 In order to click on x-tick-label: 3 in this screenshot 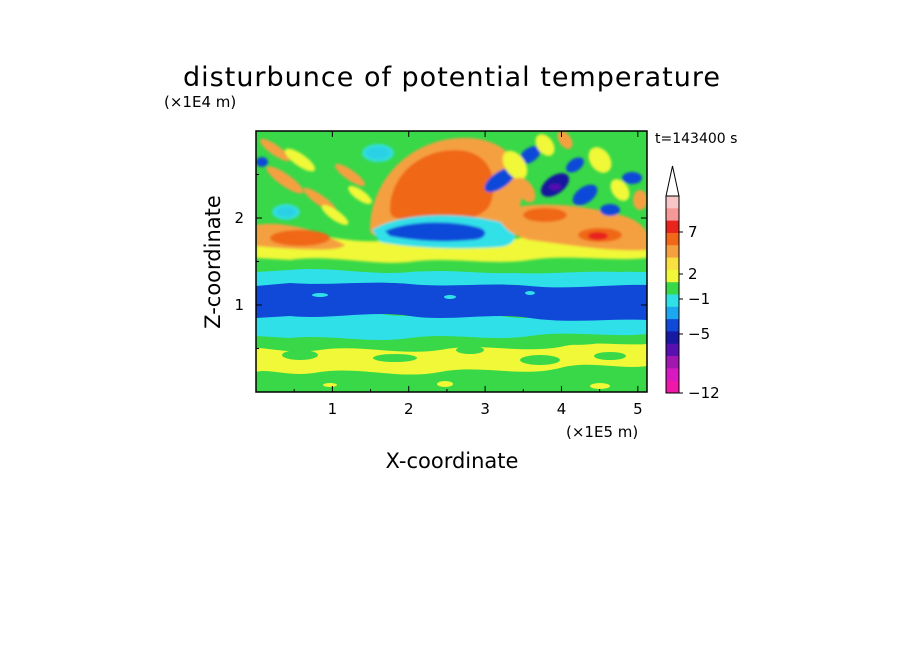, I will do `click(485, 409)`.